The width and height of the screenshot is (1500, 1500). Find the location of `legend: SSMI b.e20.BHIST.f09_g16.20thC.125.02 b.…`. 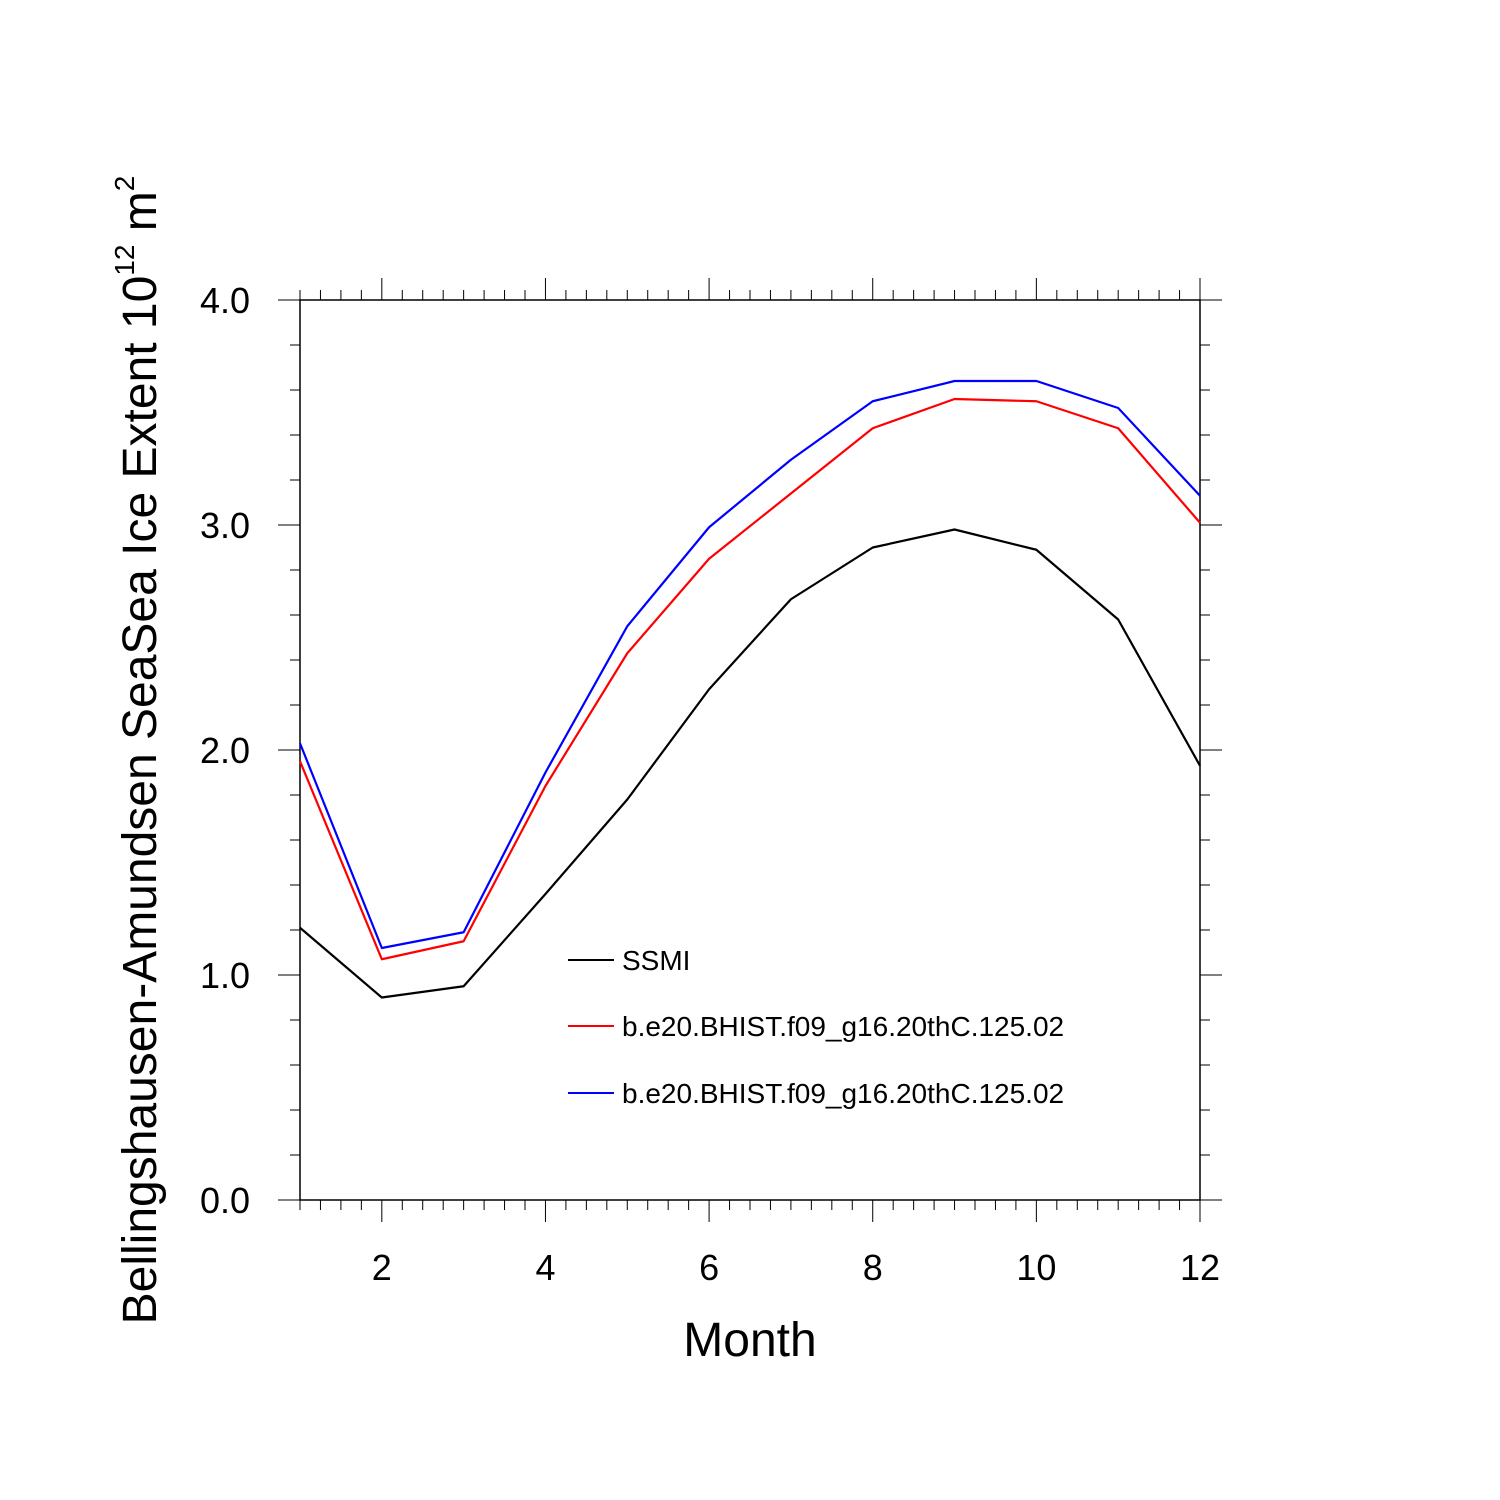

legend: SSMI b.e20.BHIST.f09_g16.20thC.125.02 b.… is located at coordinates (816, 1027).